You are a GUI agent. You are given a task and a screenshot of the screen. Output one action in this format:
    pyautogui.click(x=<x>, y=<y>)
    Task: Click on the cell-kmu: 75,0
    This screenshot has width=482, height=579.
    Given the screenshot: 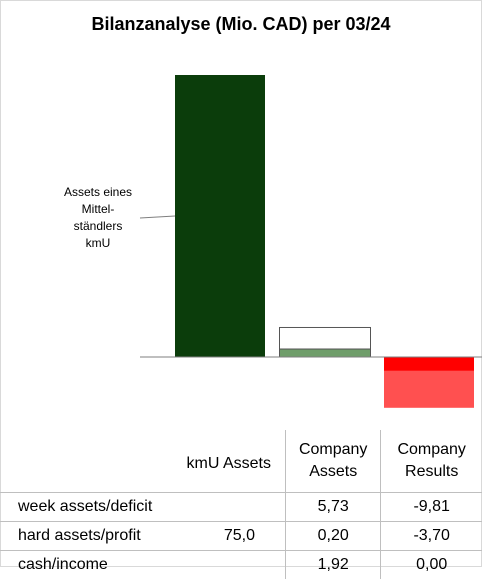 What is the action you would take?
    pyautogui.click(x=227, y=536)
    